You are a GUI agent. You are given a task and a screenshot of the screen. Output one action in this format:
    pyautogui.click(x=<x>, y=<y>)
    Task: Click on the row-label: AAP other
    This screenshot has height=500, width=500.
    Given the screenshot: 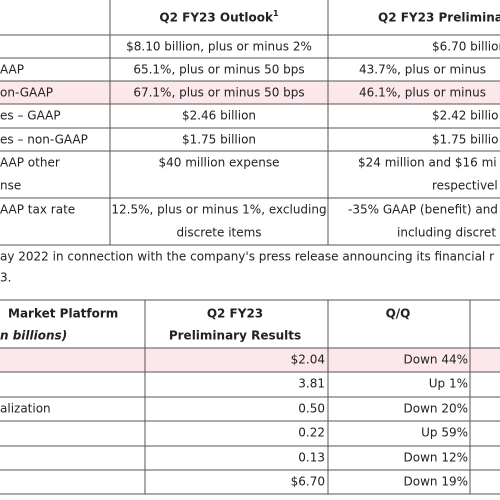 What is the action you would take?
    pyautogui.click(x=30, y=163)
    